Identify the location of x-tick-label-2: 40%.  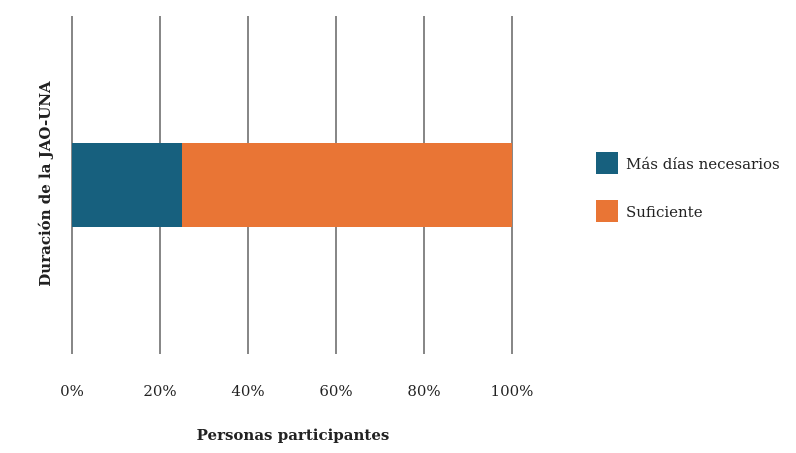
(247, 391).